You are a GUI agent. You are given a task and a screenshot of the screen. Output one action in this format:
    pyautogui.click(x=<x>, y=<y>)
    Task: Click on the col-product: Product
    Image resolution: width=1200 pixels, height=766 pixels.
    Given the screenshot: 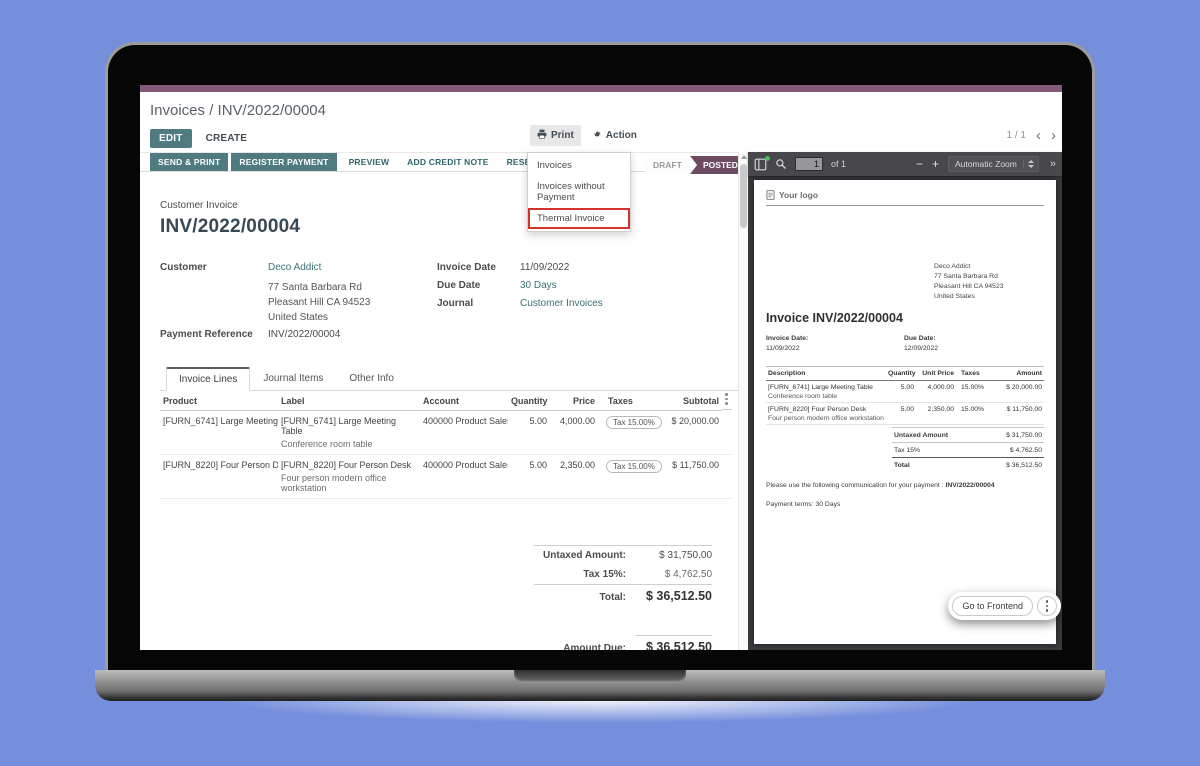 What is the action you would take?
    pyautogui.click(x=219, y=401)
    